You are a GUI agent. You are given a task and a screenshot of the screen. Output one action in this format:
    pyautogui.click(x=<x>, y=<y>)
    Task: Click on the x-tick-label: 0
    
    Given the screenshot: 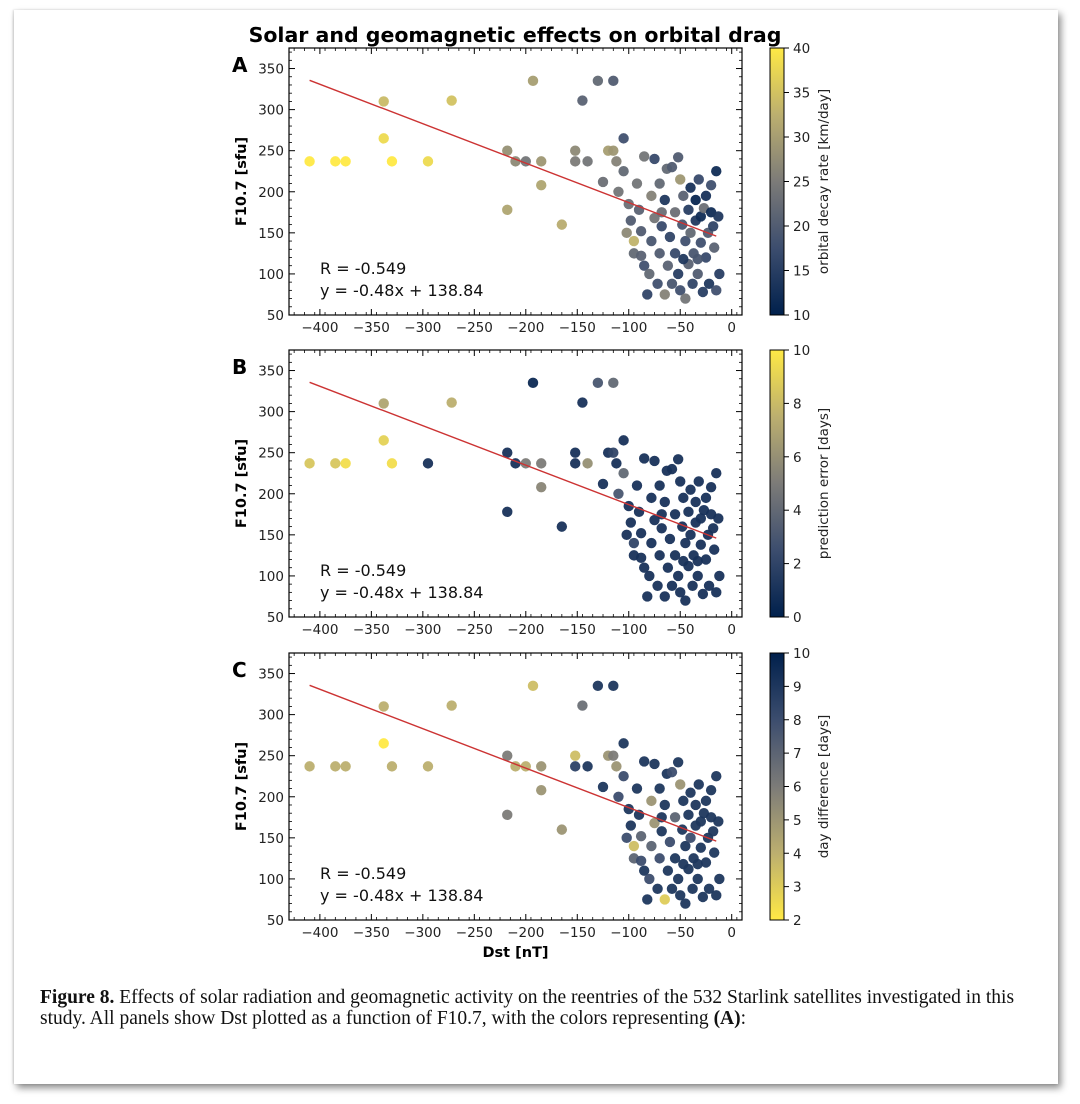 What is the action you would take?
    pyautogui.click(x=731, y=933)
    